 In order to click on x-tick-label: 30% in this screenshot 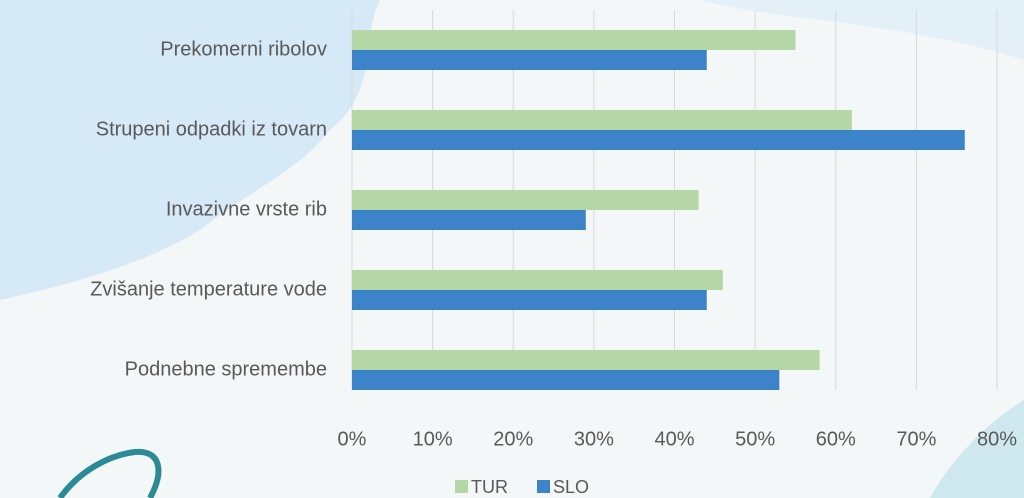, I will do `click(594, 439)`.